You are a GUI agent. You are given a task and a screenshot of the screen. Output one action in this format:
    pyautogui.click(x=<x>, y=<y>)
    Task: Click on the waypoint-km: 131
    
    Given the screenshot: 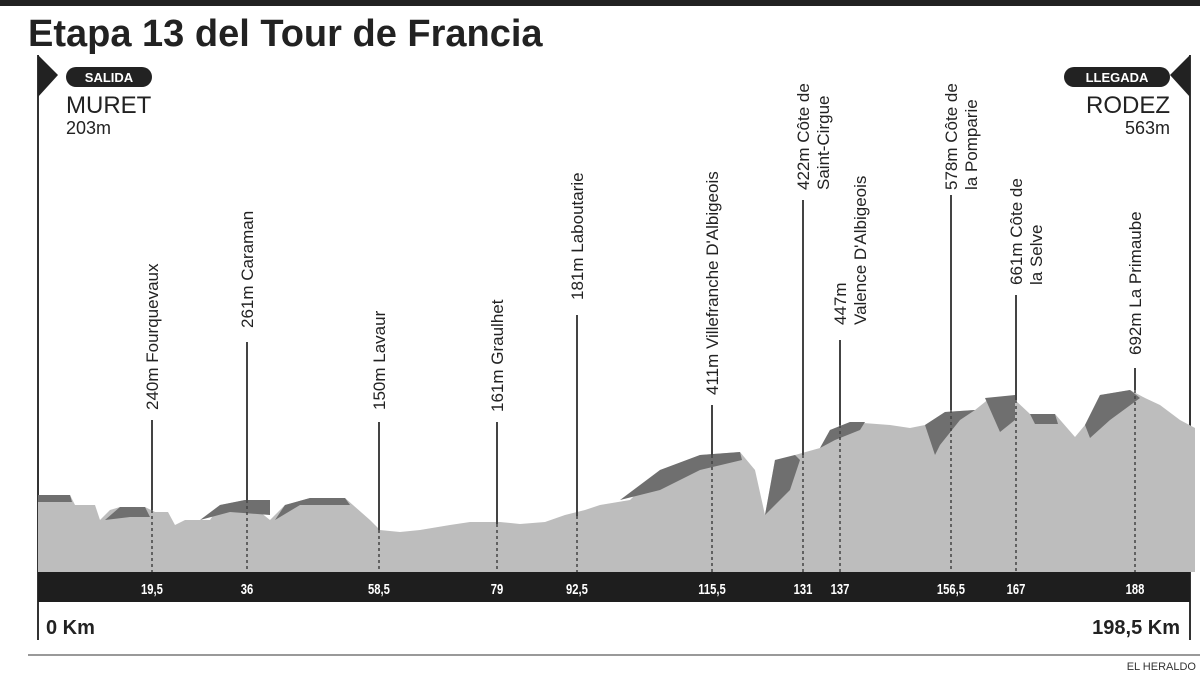 What is the action you would take?
    pyautogui.click(x=803, y=588)
    